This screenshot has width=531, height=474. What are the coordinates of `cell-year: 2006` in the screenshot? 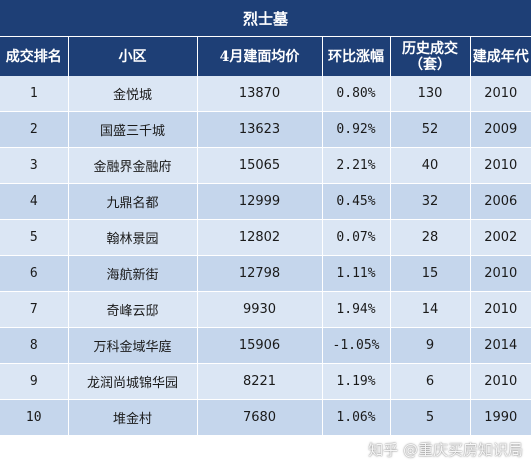 It's located at (500, 201).